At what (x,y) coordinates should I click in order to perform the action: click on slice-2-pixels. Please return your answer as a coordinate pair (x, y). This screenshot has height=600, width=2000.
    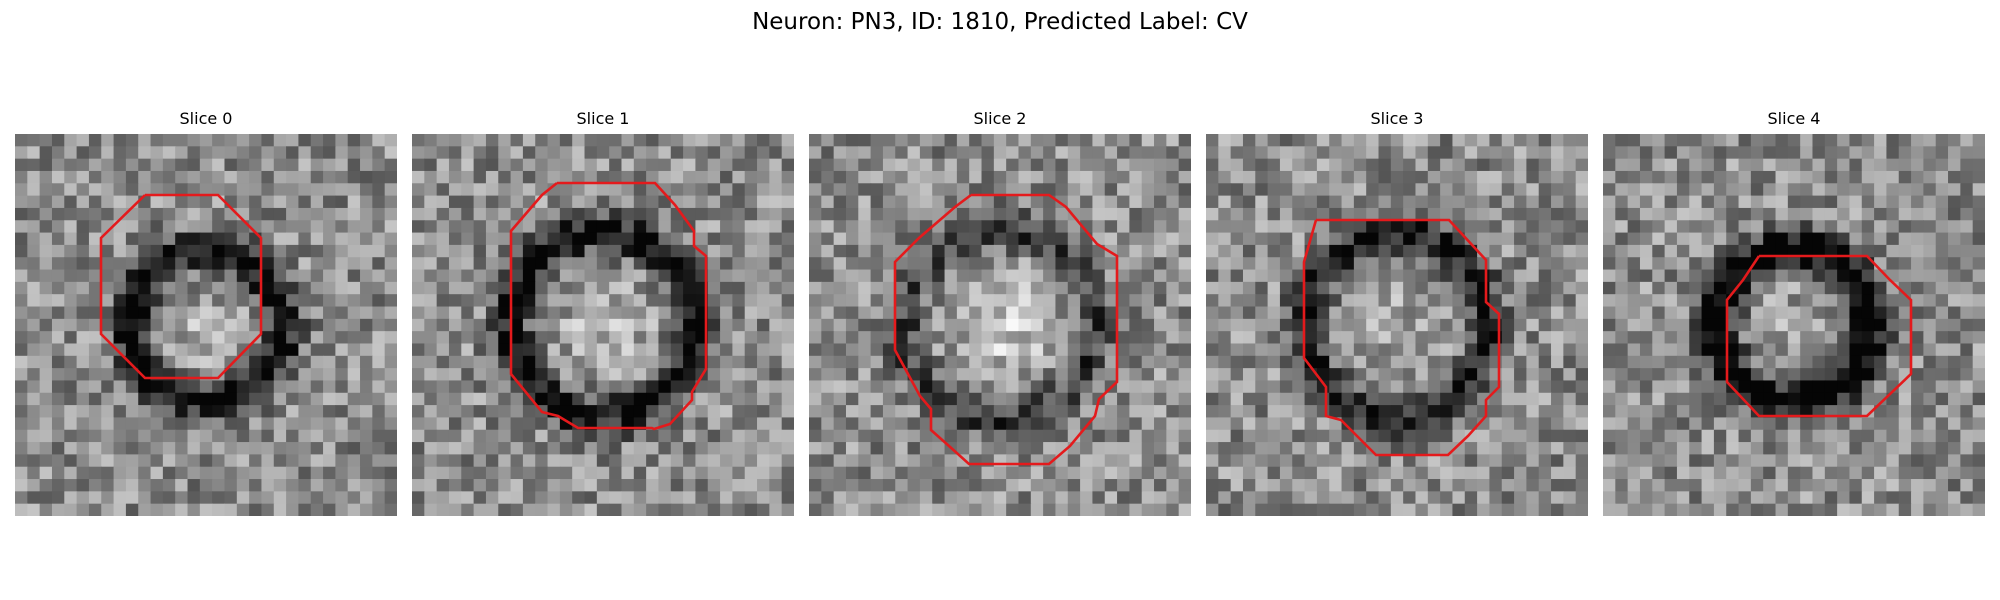
    Looking at the image, I should click on (1000, 325).